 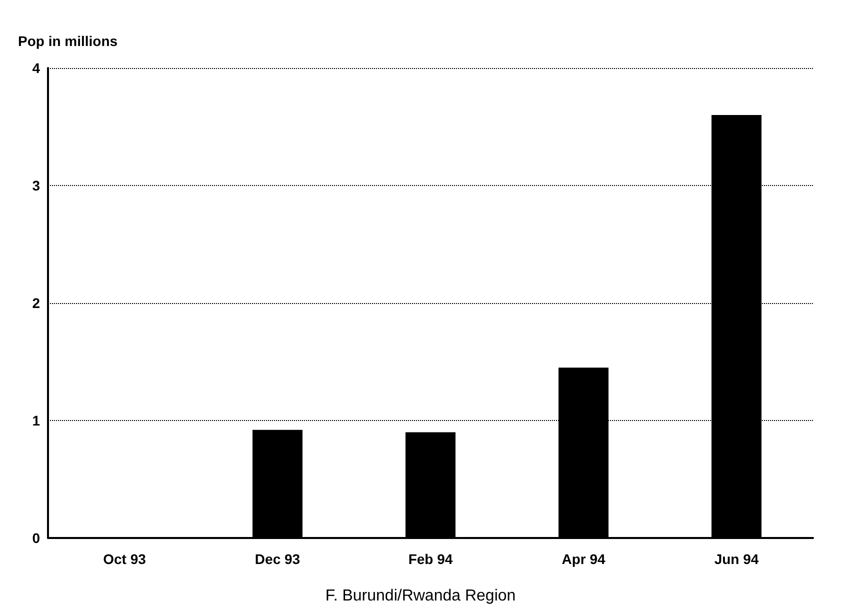 I want to click on y-tick-label: 0, so click(x=36, y=538).